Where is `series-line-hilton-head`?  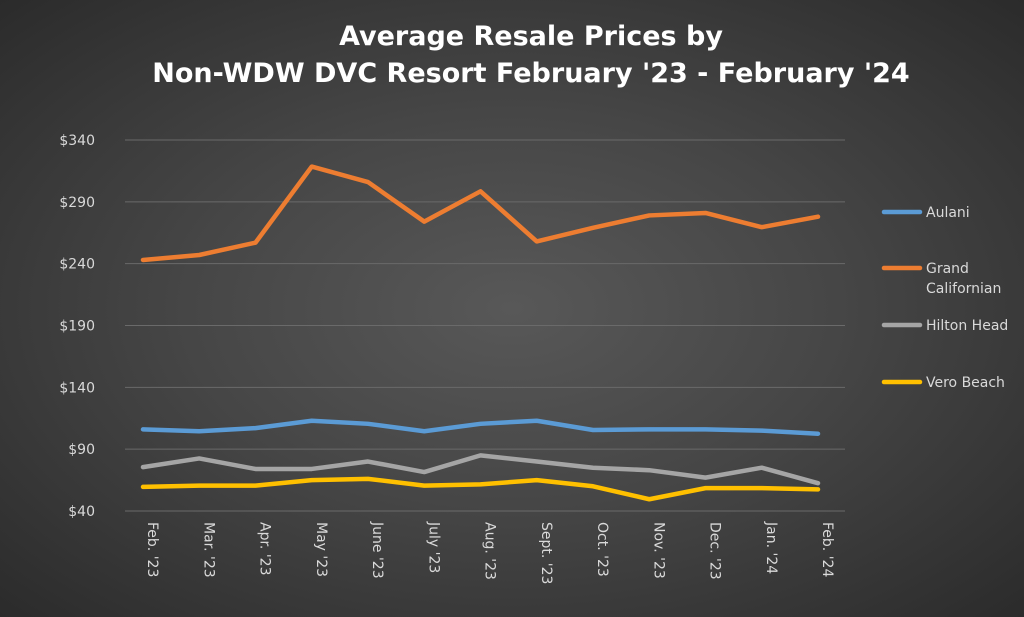 series-line-hilton-head is located at coordinates (480, 469).